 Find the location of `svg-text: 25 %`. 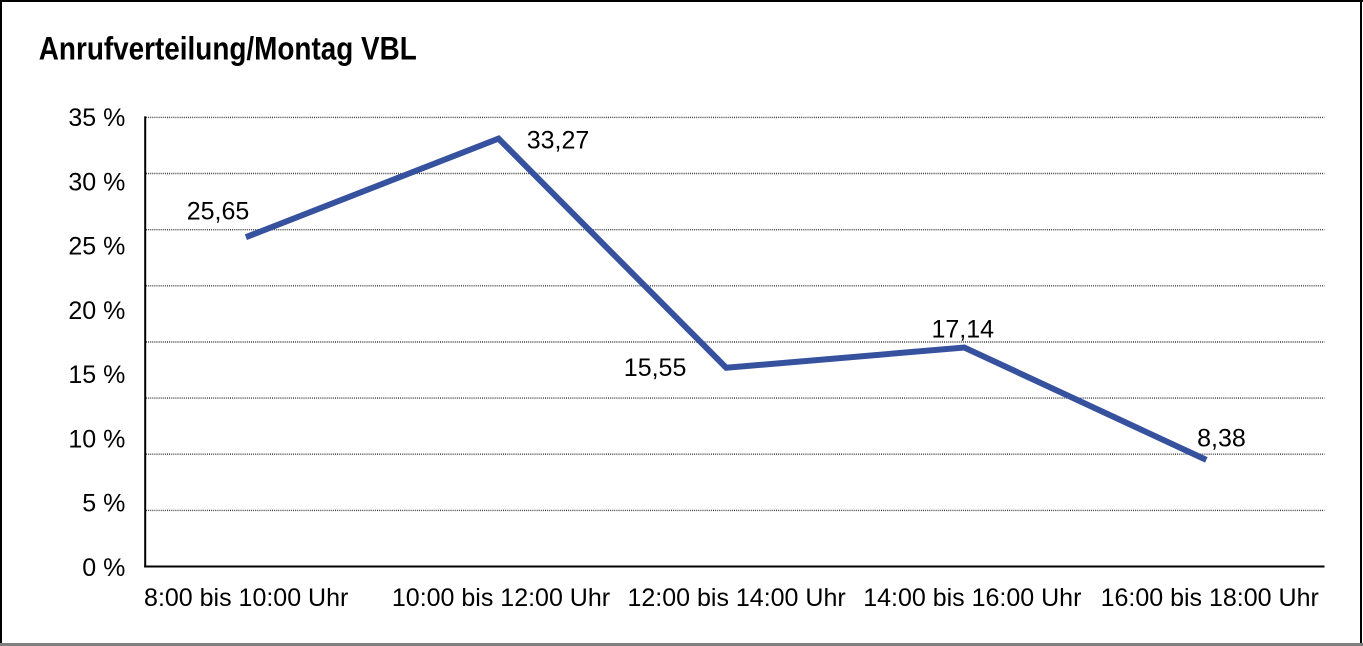

svg-text: 25 % is located at coordinates (96, 247).